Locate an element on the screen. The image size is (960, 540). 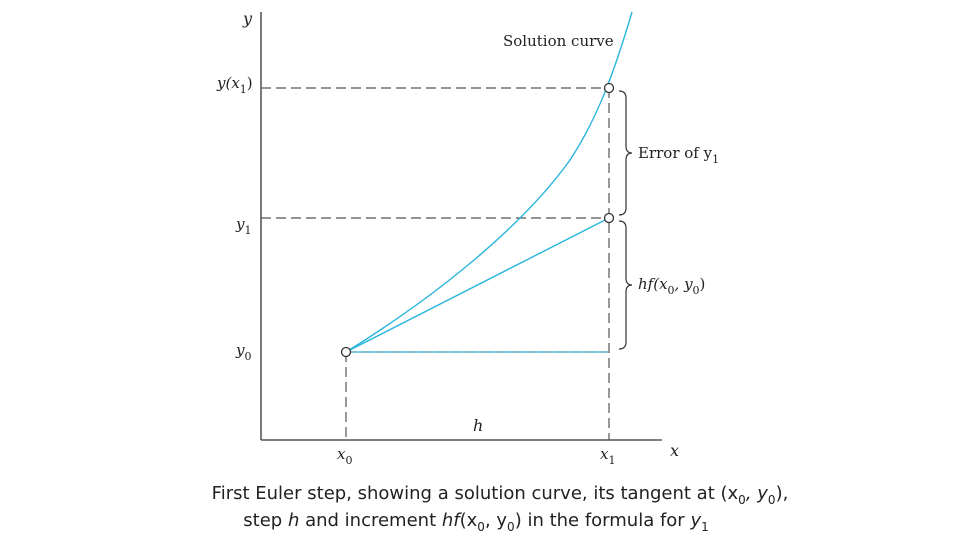
increment-label: hf(x0, y0) is located at coordinates (671, 286).